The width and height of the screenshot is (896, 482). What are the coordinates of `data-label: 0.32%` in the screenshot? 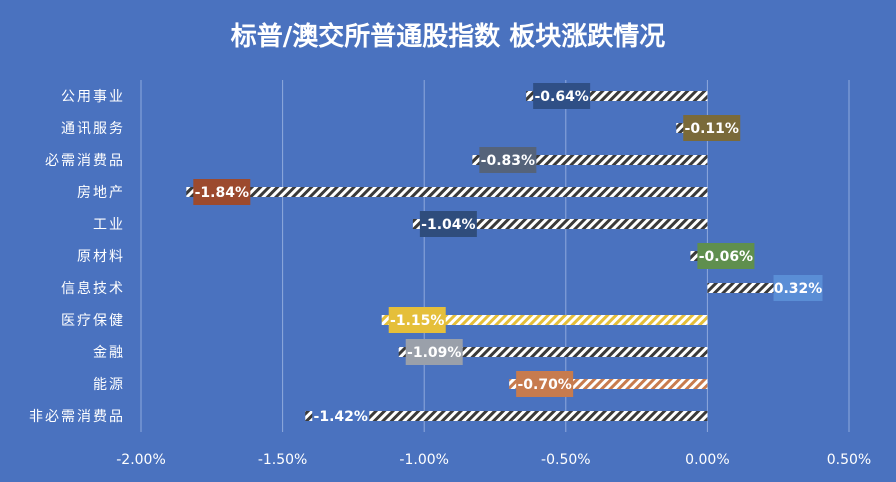 It's located at (798, 289).